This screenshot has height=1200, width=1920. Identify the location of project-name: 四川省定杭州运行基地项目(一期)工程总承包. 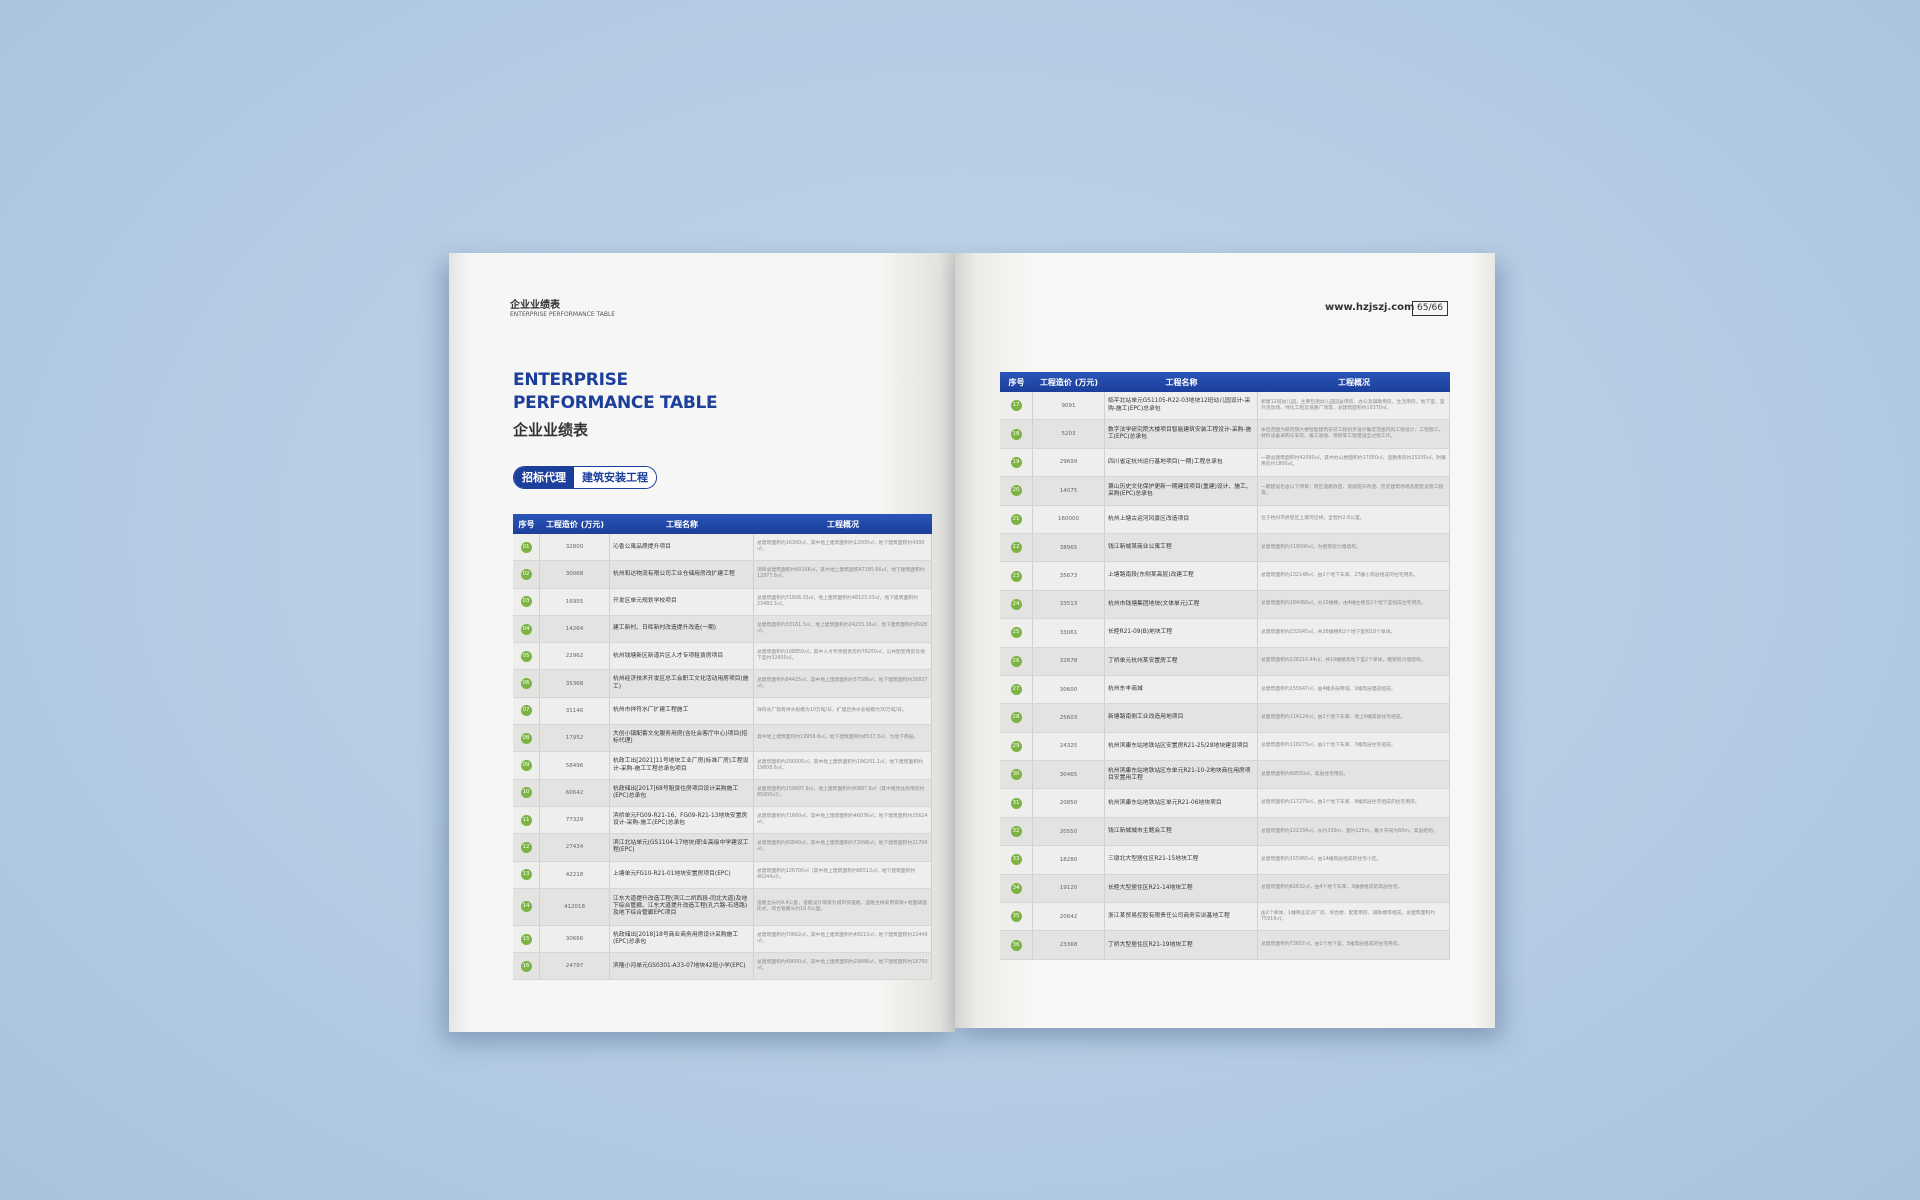
(1181, 462).